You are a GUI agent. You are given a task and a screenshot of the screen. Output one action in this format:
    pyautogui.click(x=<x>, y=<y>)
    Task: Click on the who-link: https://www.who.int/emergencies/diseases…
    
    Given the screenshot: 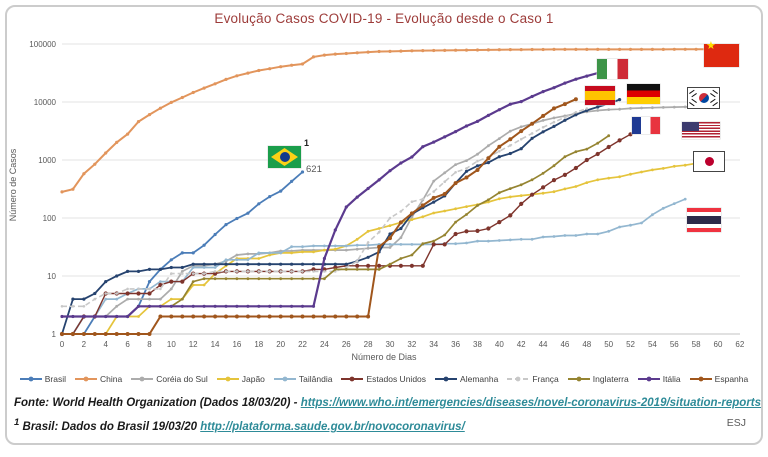 What is the action you would take?
    pyautogui.click(x=531, y=403)
    